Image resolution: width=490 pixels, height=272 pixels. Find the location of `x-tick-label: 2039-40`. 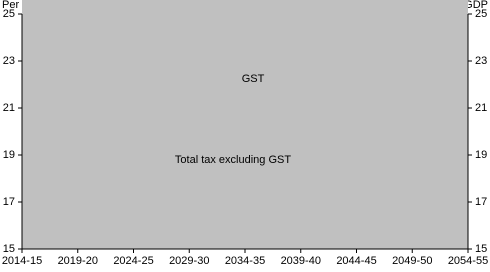

x-tick-label: 2039-40 is located at coordinates (301, 261).